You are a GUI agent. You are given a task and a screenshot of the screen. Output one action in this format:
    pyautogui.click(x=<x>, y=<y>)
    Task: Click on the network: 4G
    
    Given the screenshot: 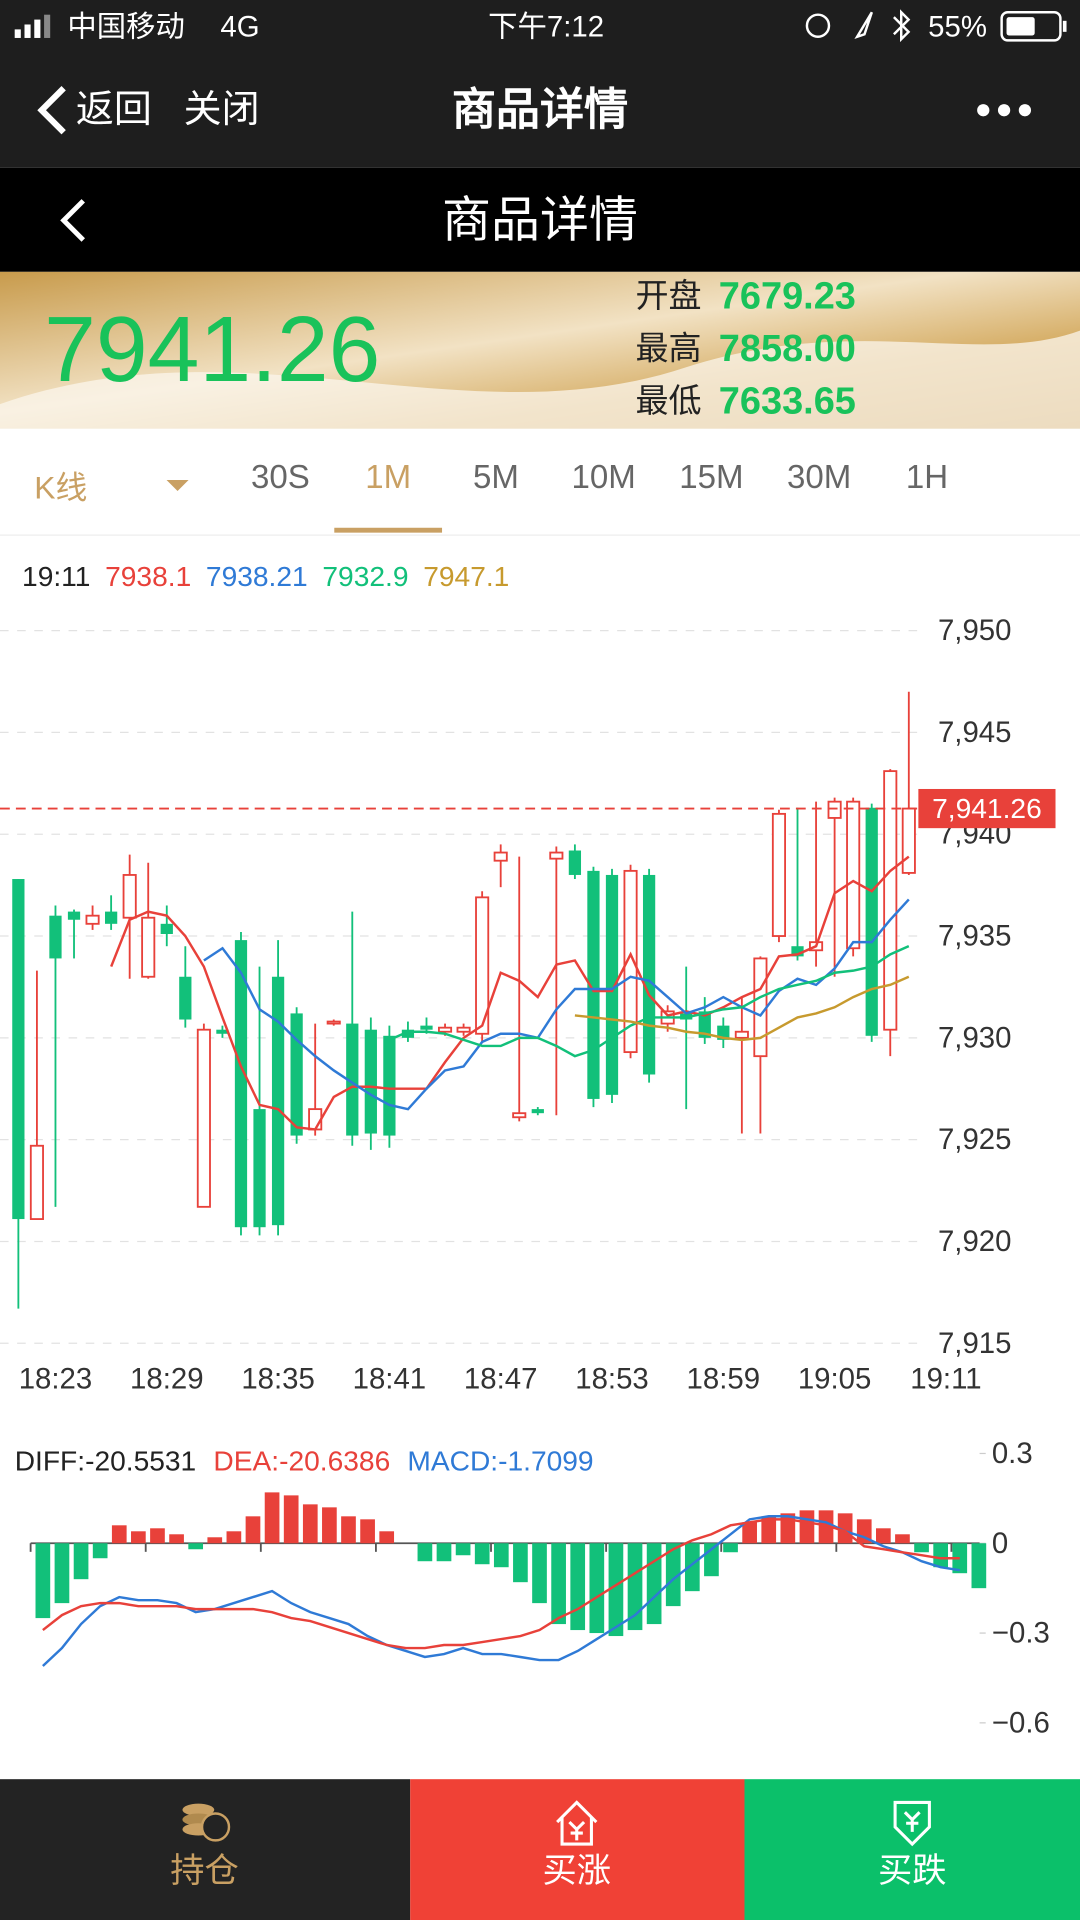 What is the action you would take?
    pyautogui.click(x=239, y=26)
    